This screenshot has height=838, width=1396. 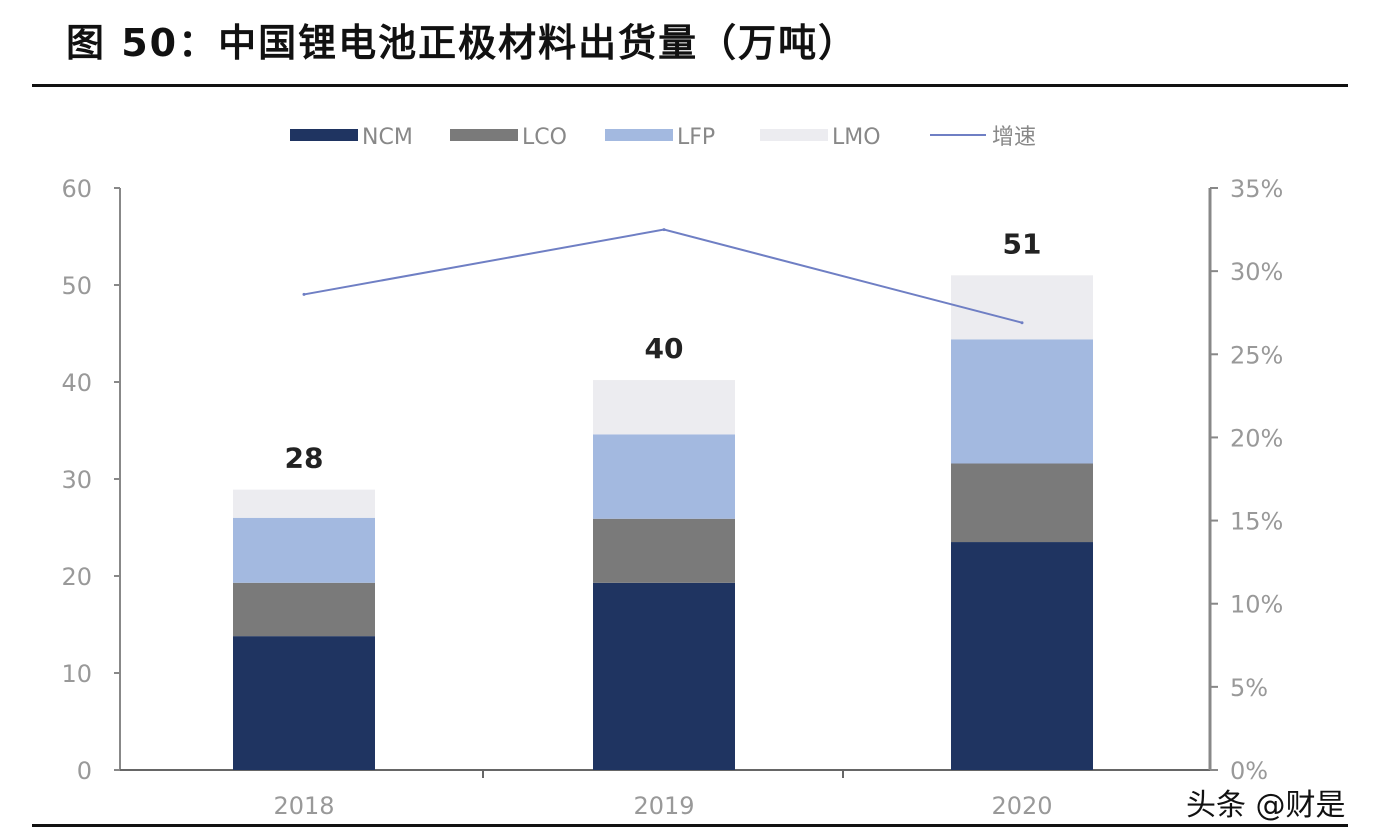 What do you see at coordinates (1022, 307) in the screenshot?
I see `bar-lmo-2020` at bounding box center [1022, 307].